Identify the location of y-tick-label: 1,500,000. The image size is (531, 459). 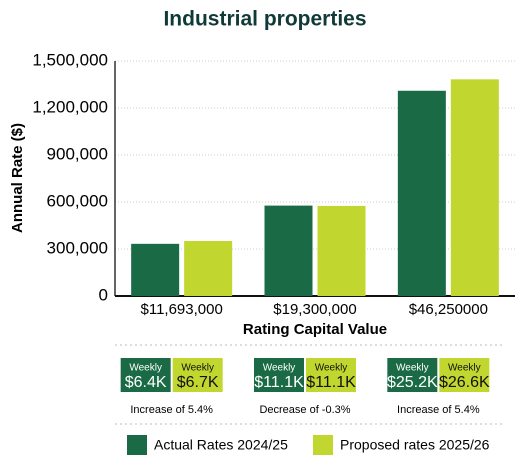
(70, 59).